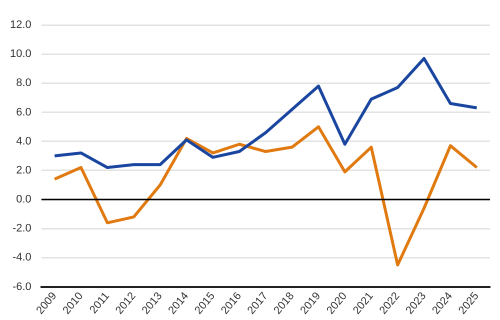 The image size is (500, 320). What do you see at coordinates (24, 83) in the screenshot?
I see `y-tick-label: 8.0` at bounding box center [24, 83].